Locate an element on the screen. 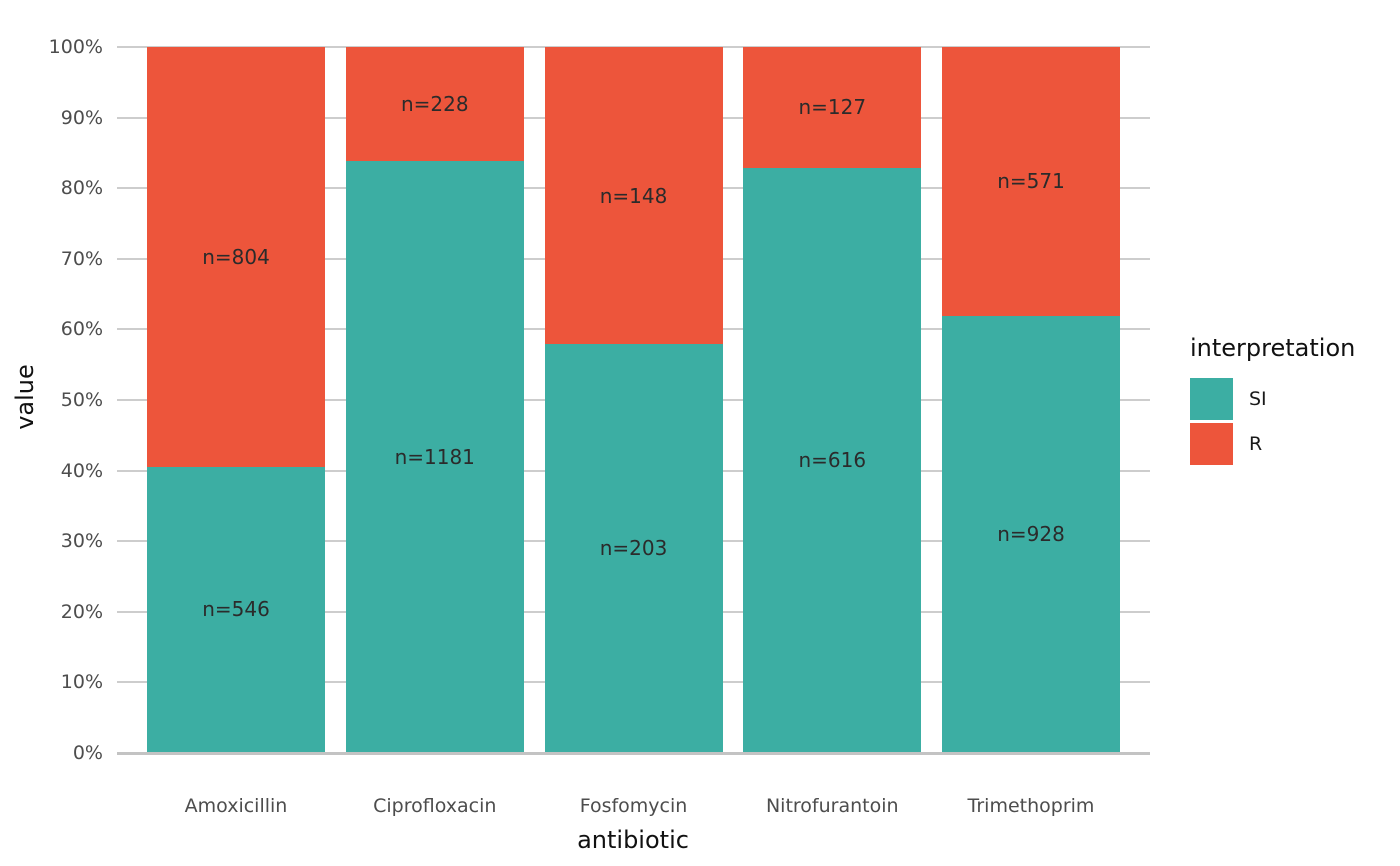 Image resolution: width=1400 pixels, height=866 pixels. legend: interpretation SI R is located at coordinates (1272, 401).